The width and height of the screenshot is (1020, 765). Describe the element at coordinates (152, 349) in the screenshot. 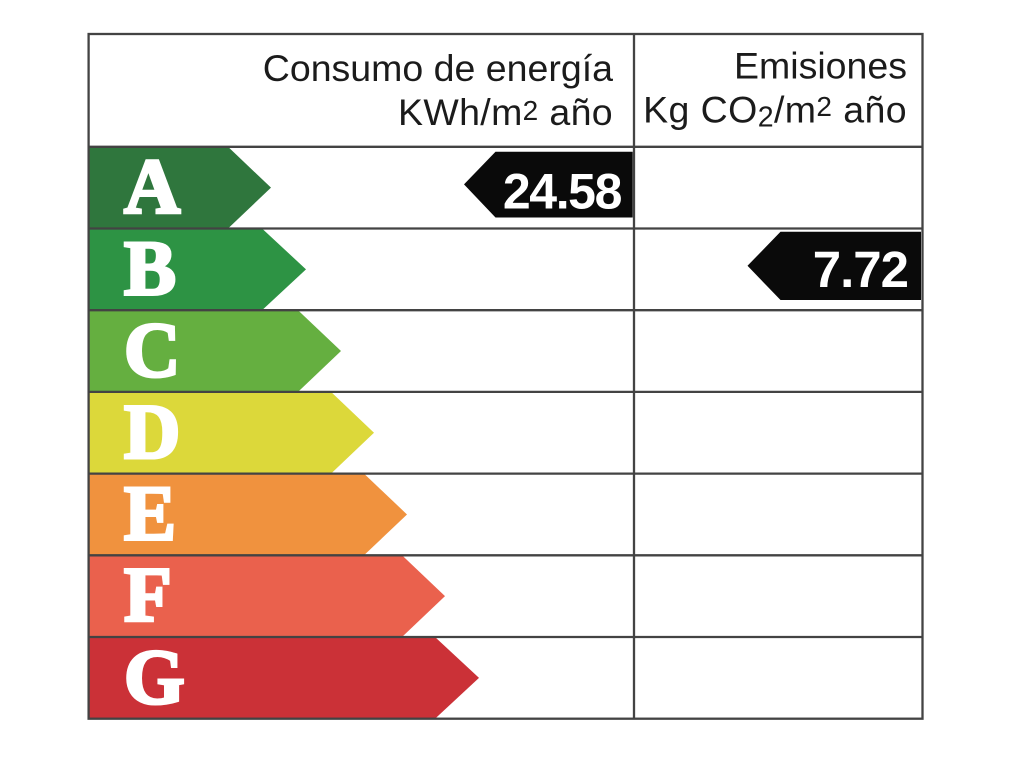

I see `svg-text: C` at that location.